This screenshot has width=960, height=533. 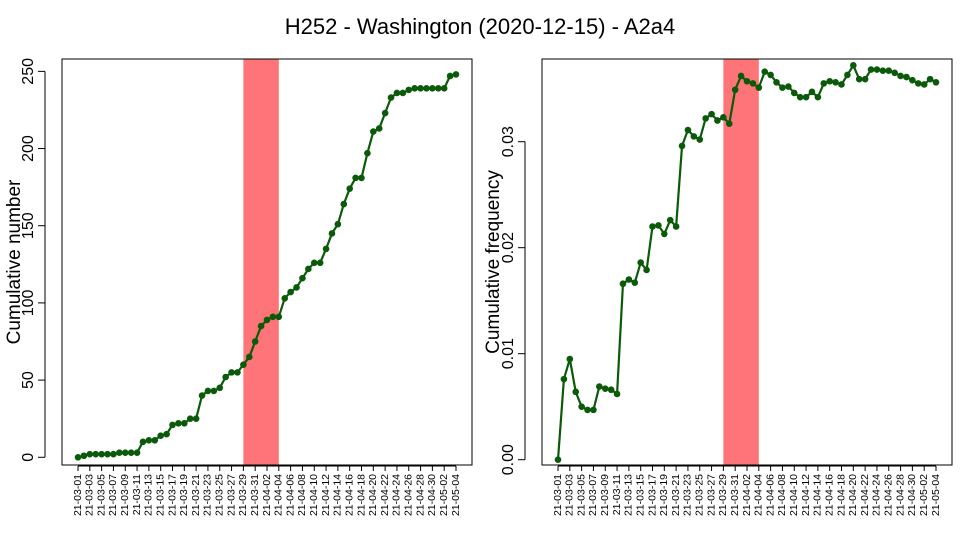 I want to click on x-tick-label: 21-04-26, so click(x=889, y=495).